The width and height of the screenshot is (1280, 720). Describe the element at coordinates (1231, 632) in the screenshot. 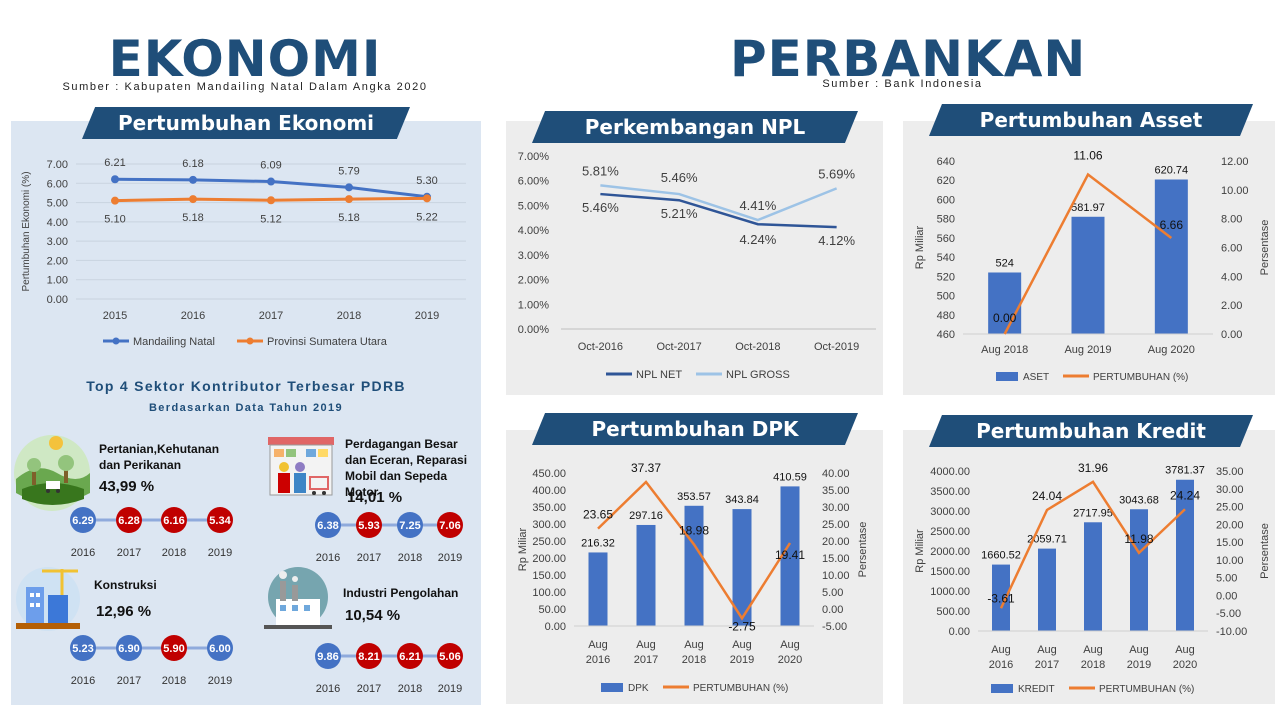

I see `y2-tick-label: -10.00` at that location.